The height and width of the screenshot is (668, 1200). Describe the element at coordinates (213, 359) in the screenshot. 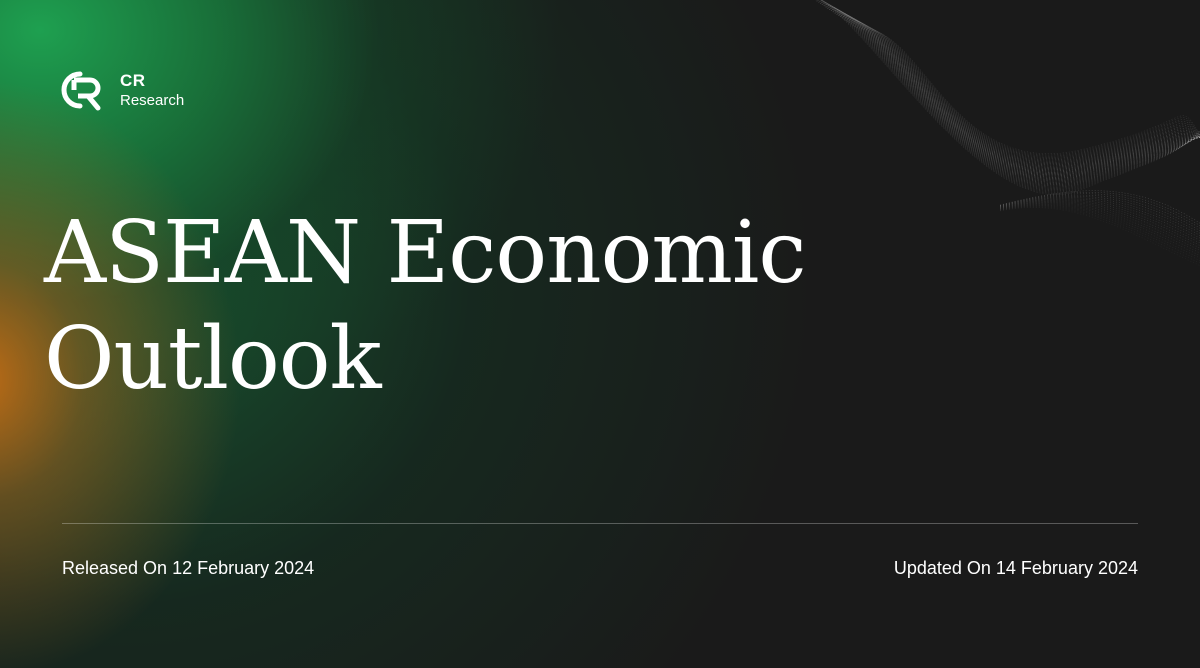

I see `report-title-line-2: Outlook` at that location.